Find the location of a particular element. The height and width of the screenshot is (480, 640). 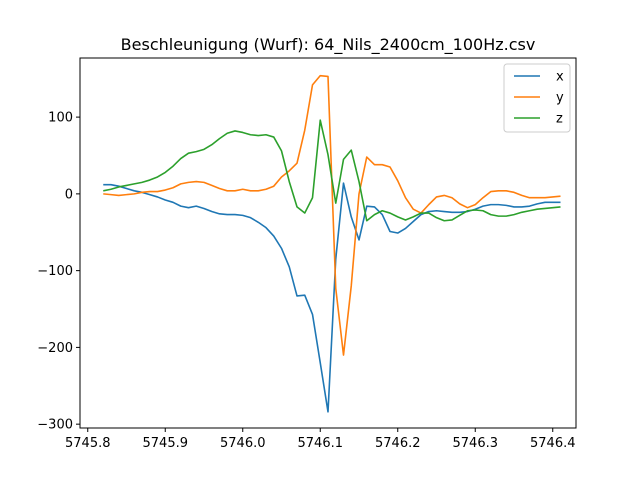

legend-label-x: x is located at coordinates (560, 77).